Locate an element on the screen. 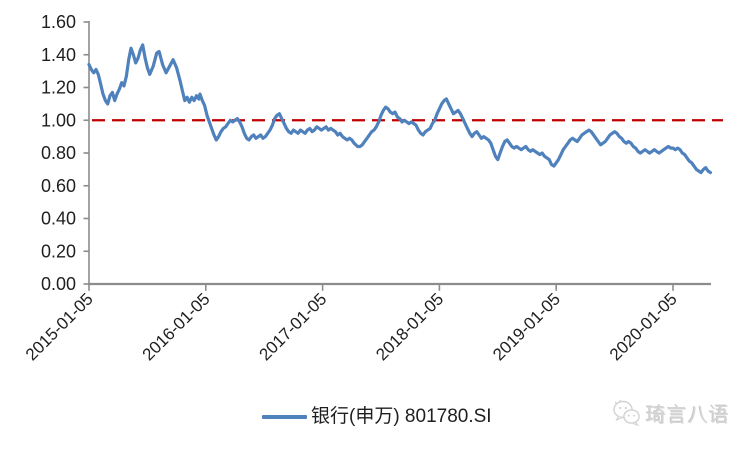  y-tick-label: 0.20 is located at coordinates (58, 251).